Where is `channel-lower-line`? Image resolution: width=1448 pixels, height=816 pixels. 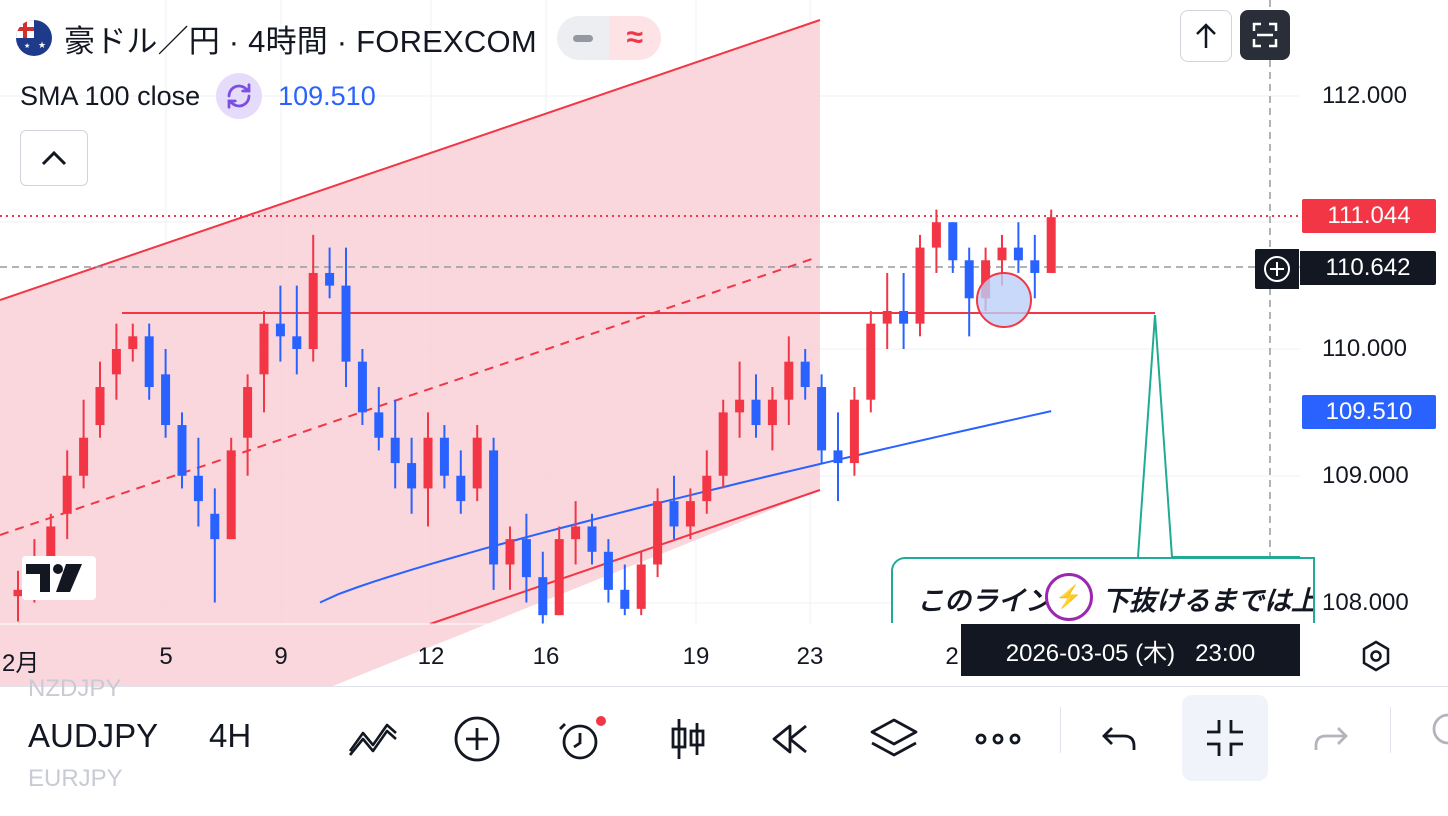 channel-lower-line is located at coordinates (625, 557).